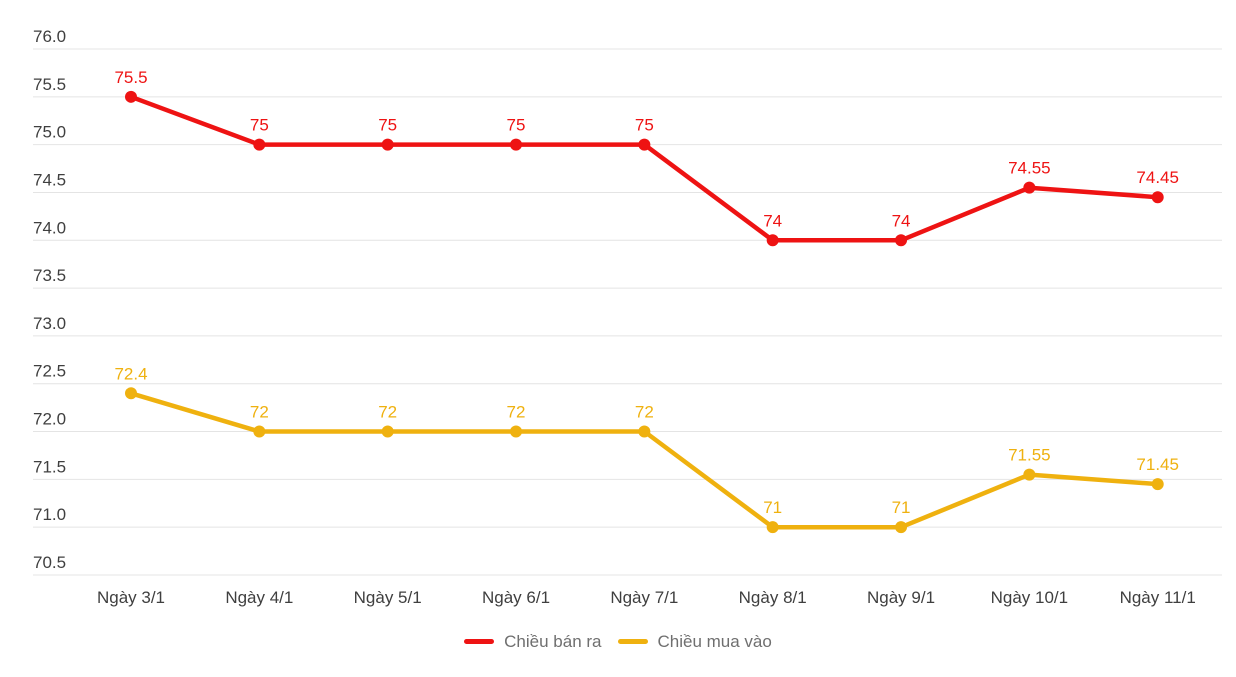 This screenshot has width=1236, height=677. What do you see at coordinates (479, 641) in the screenshot?
I see `legend-swatch-red-icon` at bounding box center [479, 641].